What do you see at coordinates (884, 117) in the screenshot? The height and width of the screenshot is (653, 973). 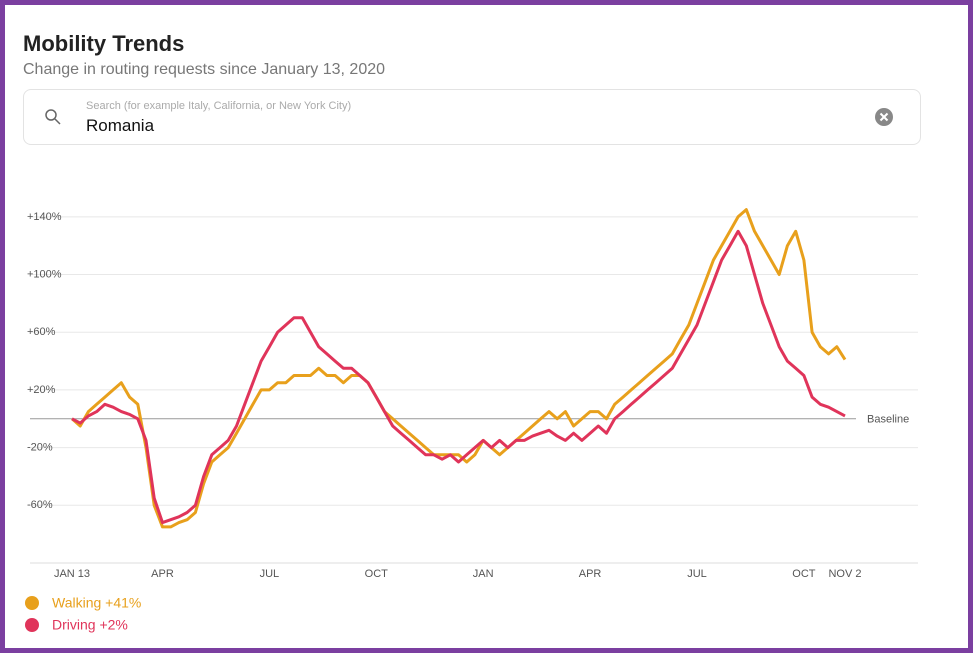 I see `clear-button` at bounding box center [884, 117].